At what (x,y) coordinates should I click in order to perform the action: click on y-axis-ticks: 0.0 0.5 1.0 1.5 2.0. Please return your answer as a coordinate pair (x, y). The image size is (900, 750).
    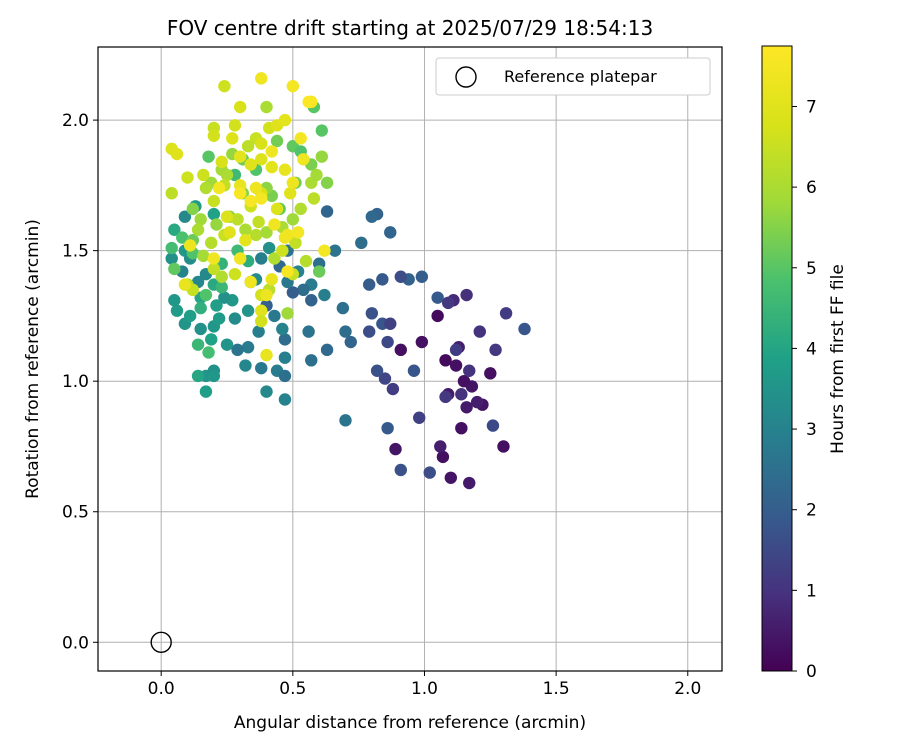
    Looking at the image, I should click on (80, 382).